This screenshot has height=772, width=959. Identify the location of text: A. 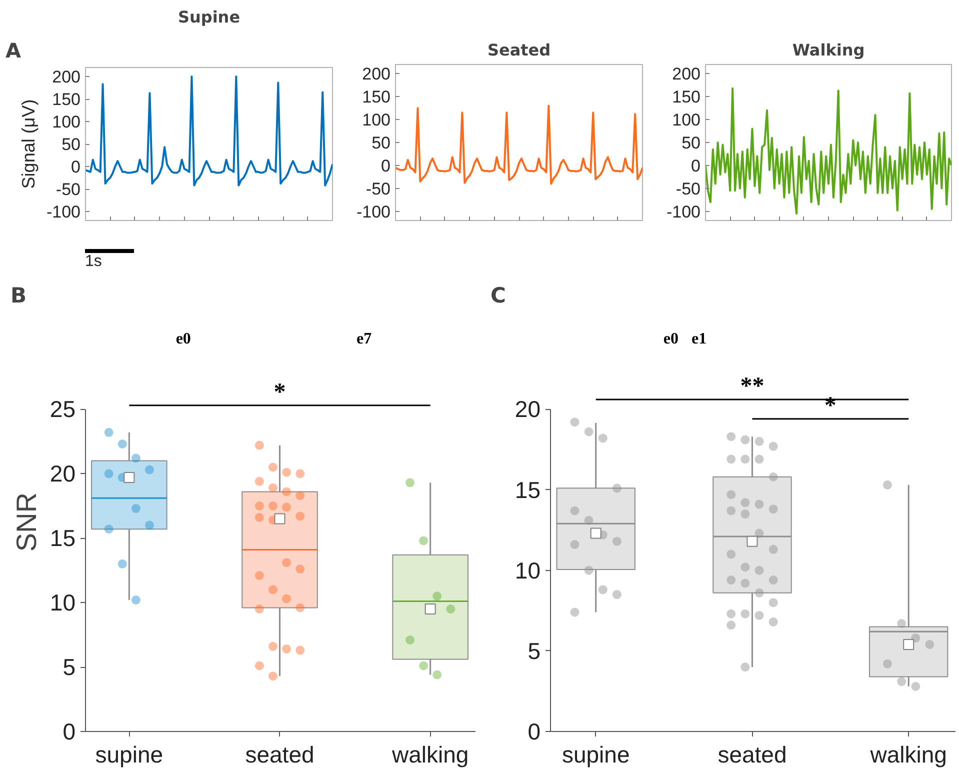
(14, 50).